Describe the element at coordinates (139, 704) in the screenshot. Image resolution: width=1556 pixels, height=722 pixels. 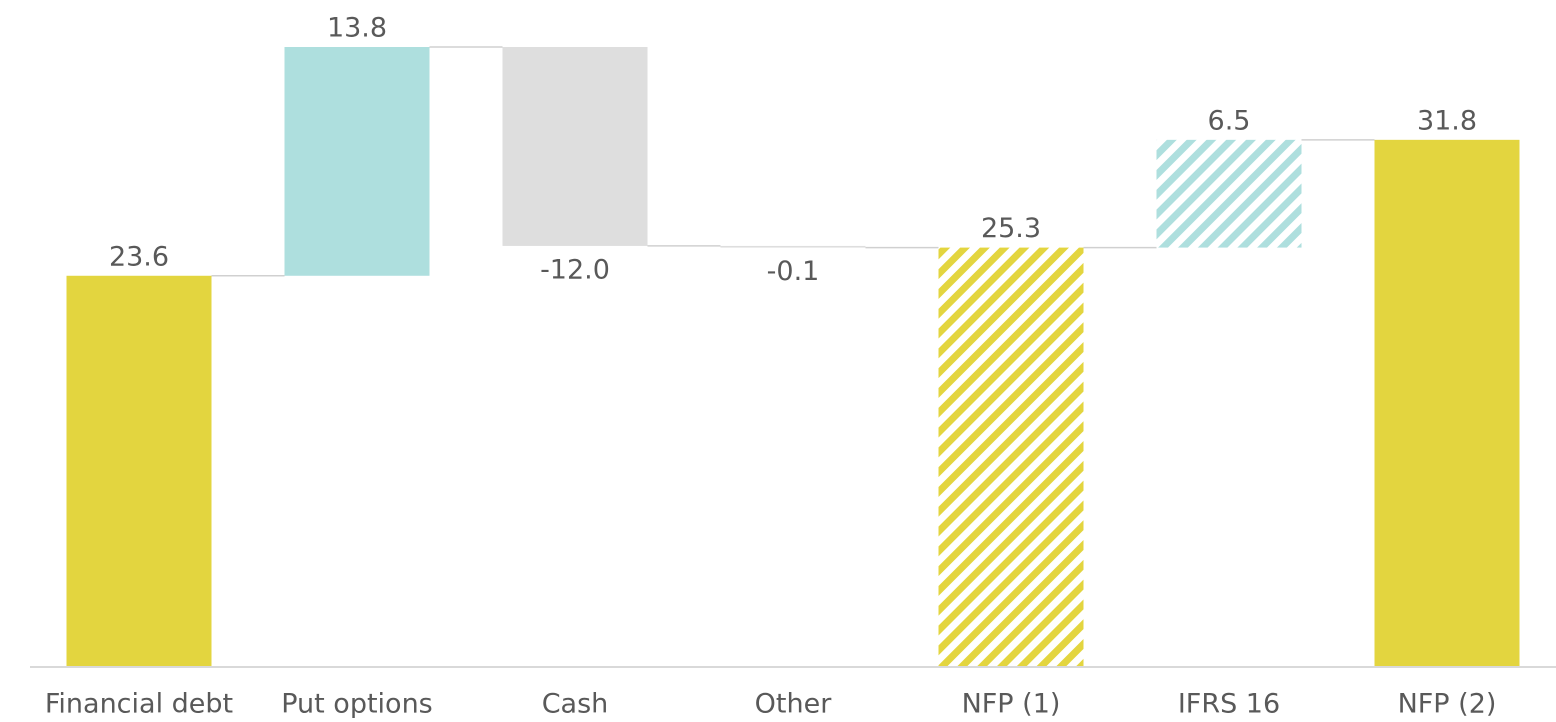
I see `x-tick-label: Financial debt` at that location.